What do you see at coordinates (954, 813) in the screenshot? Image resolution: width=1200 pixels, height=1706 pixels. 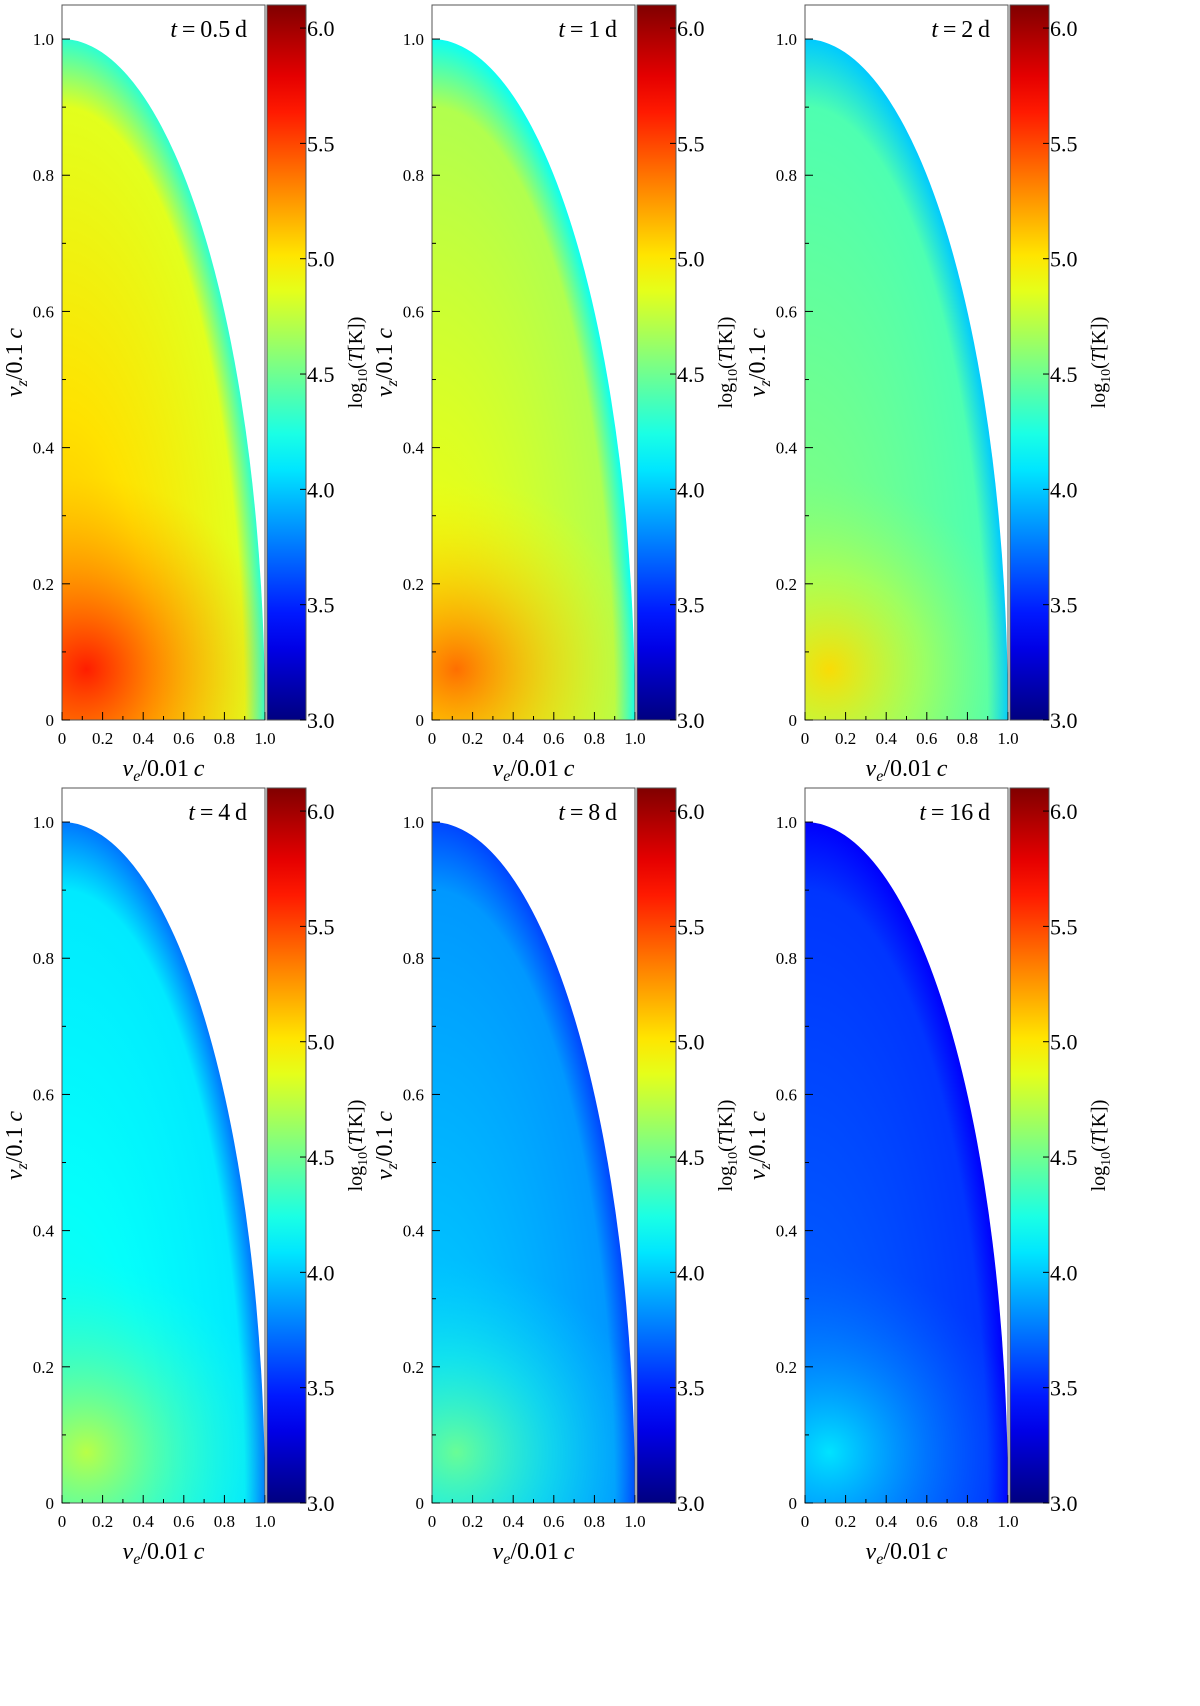 I see `time-label: t = 16 d` at bounding box center [954, 813].